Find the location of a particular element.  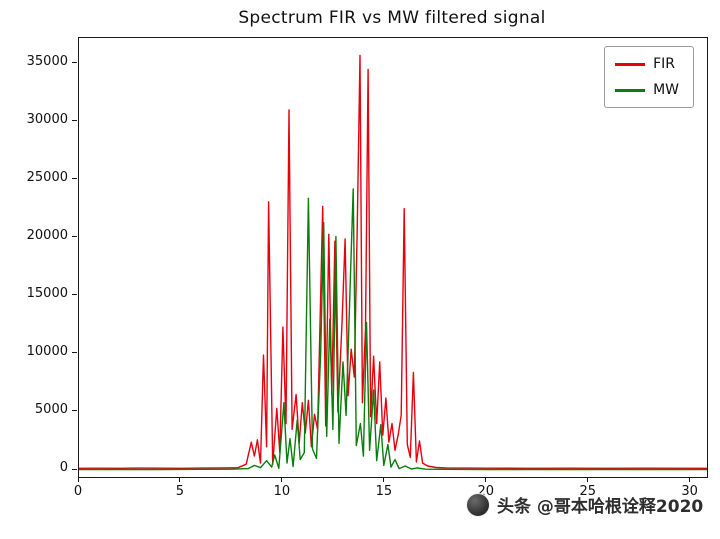

x-tick-label: 5 is located at coordinates (180, 491).